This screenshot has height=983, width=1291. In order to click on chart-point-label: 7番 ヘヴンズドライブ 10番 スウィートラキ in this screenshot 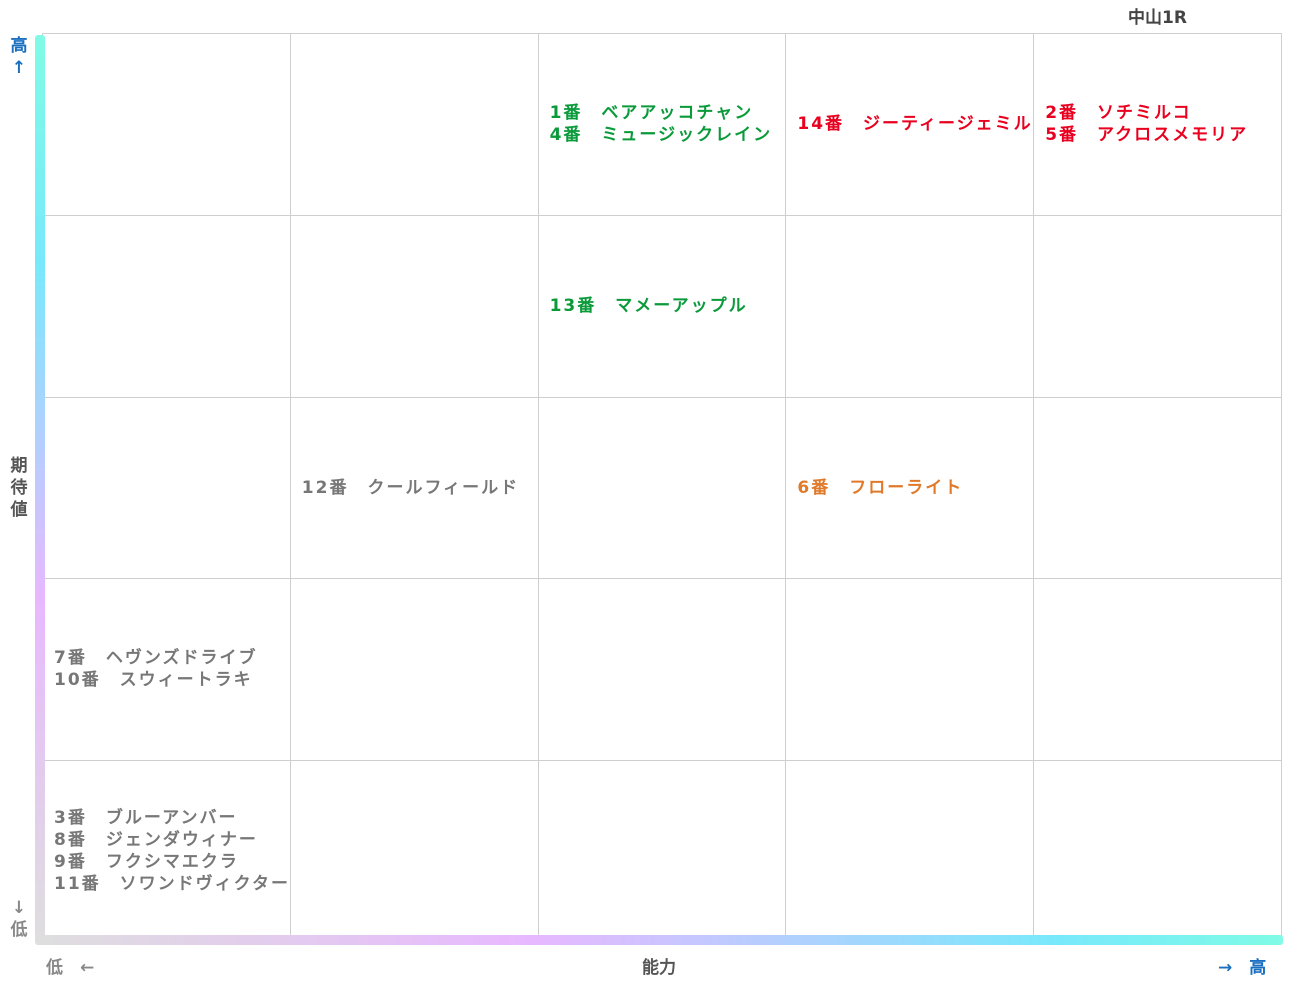, I will do `click(156, 669)`.